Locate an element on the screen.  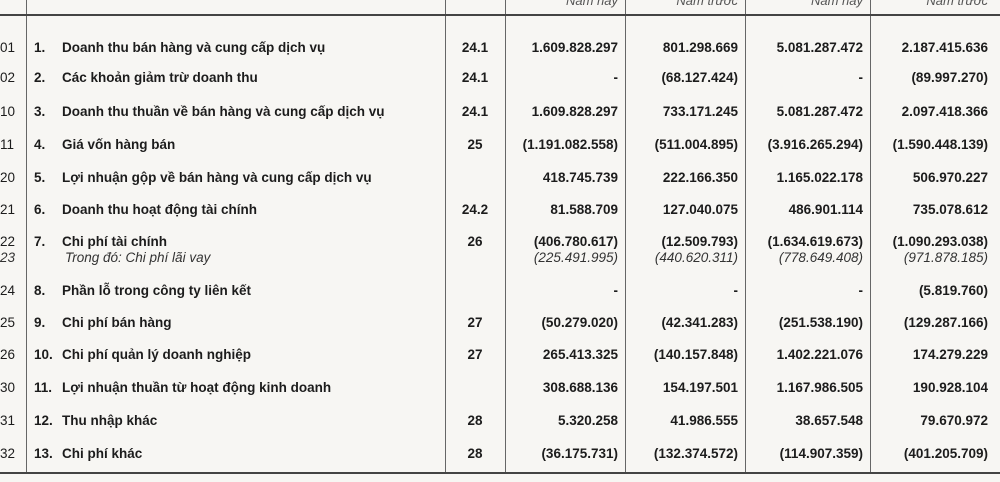
row-number: 13. is located at coordinates (43, 453).